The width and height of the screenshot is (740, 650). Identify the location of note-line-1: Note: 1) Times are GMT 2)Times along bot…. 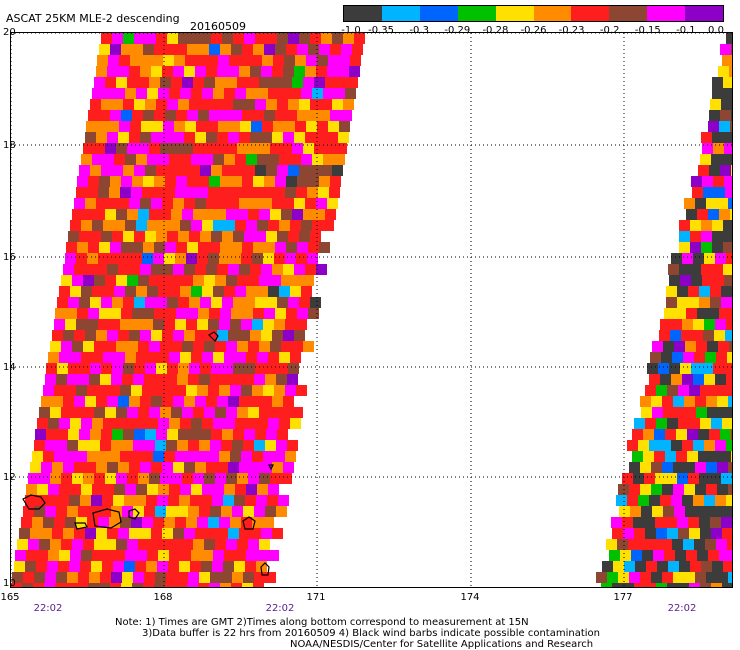
(322, 622).